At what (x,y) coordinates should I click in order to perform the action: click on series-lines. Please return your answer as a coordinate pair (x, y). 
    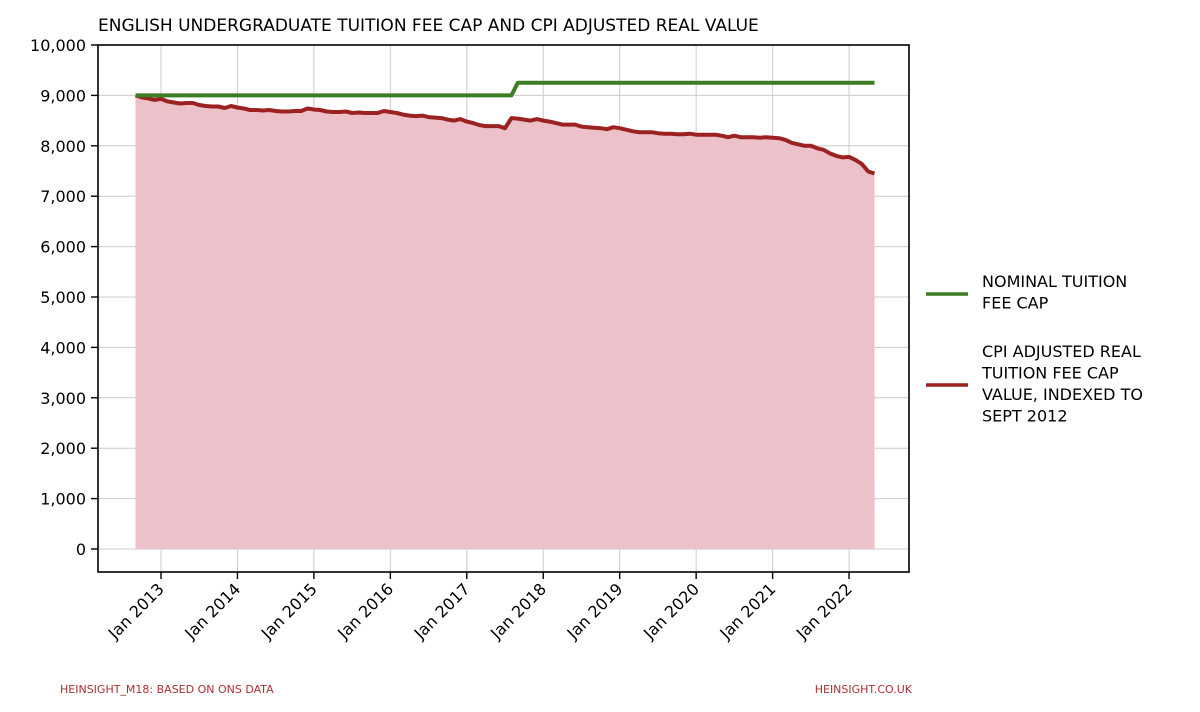
    Looking at the image, I should click on (505, 128).